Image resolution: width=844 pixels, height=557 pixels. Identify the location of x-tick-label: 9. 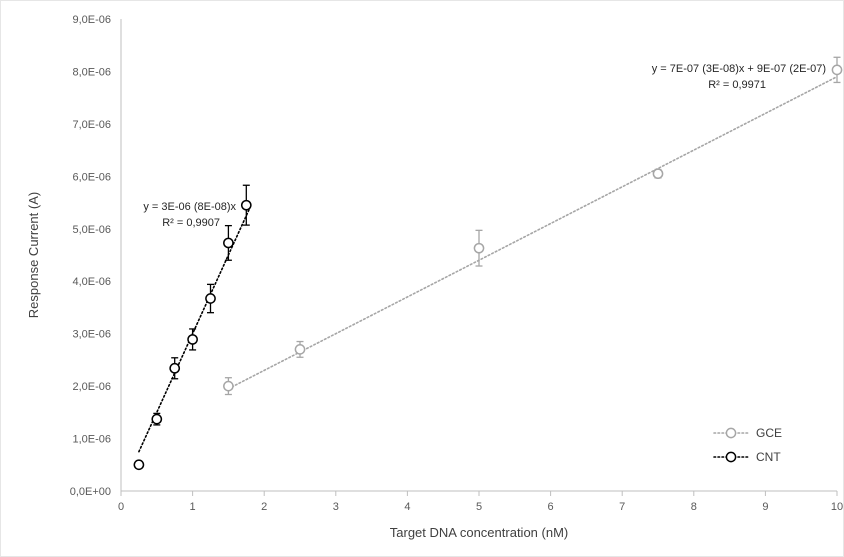
(765, 507).